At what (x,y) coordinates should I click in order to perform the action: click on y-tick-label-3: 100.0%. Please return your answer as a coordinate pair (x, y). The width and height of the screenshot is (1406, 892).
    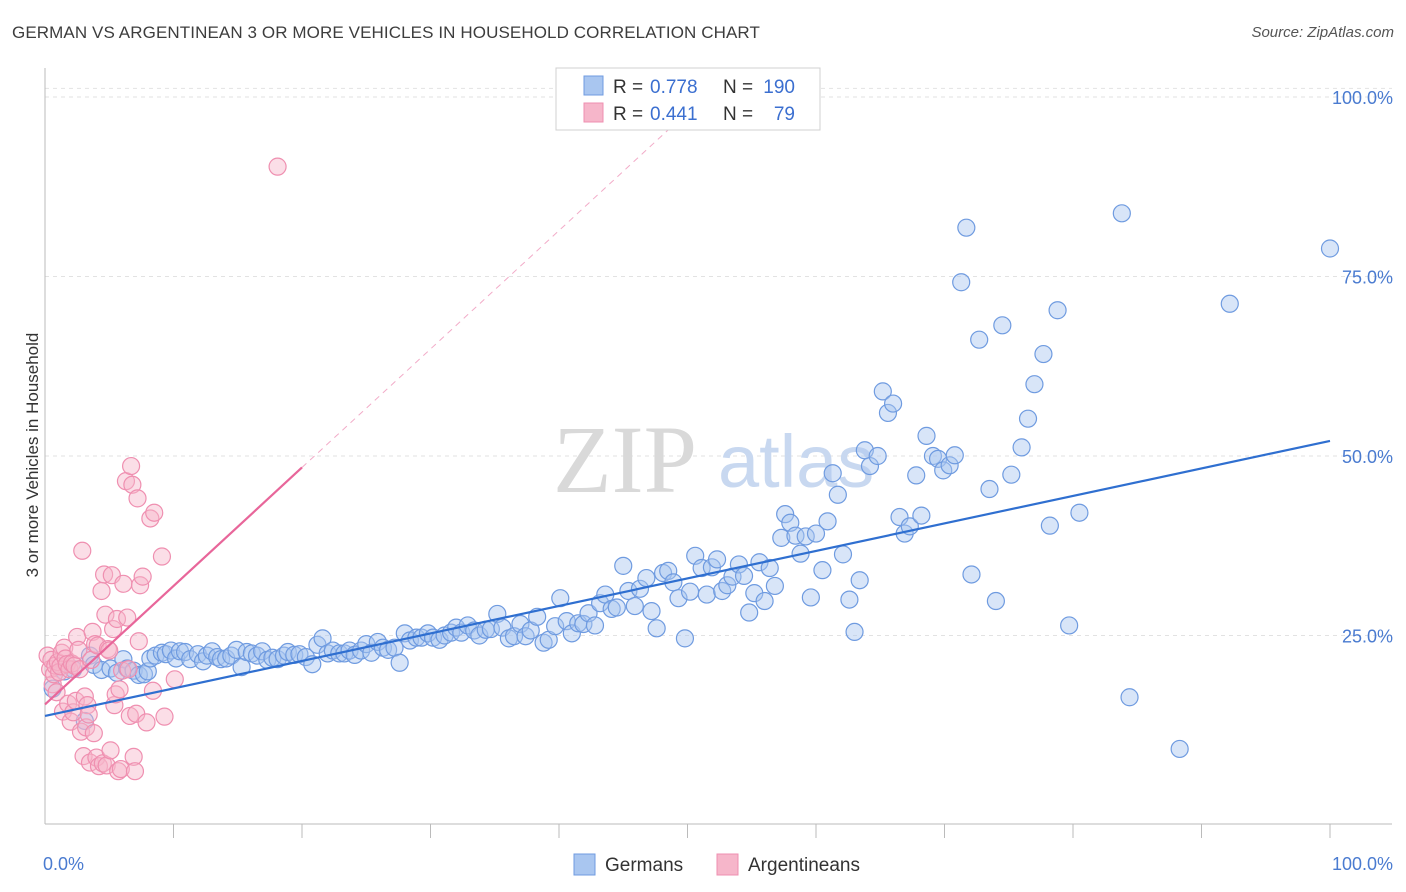
    Looking at the image, I should click on (1362, 98).